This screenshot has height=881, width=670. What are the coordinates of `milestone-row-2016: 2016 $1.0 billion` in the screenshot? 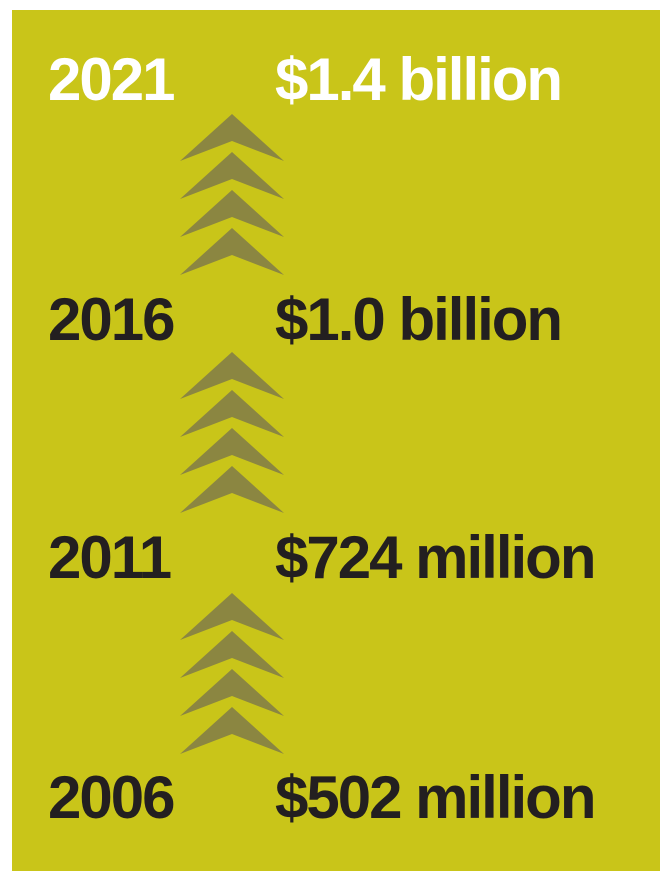 It's located at (336, 320).